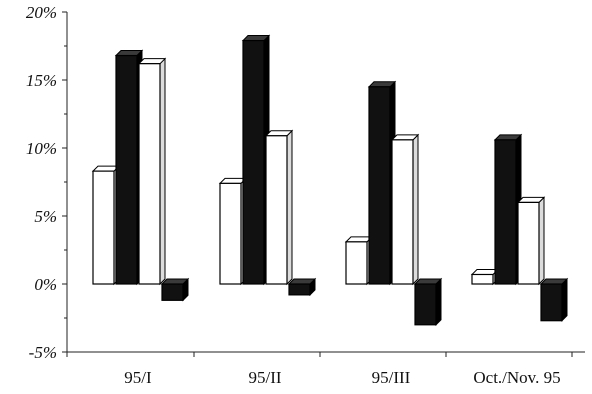 This screenshot has width=592, height=394. What do you see at coordinates (45, 216) in the screenshot?
I see `y-tick-label: 5%` at bounding box center [45, 216].